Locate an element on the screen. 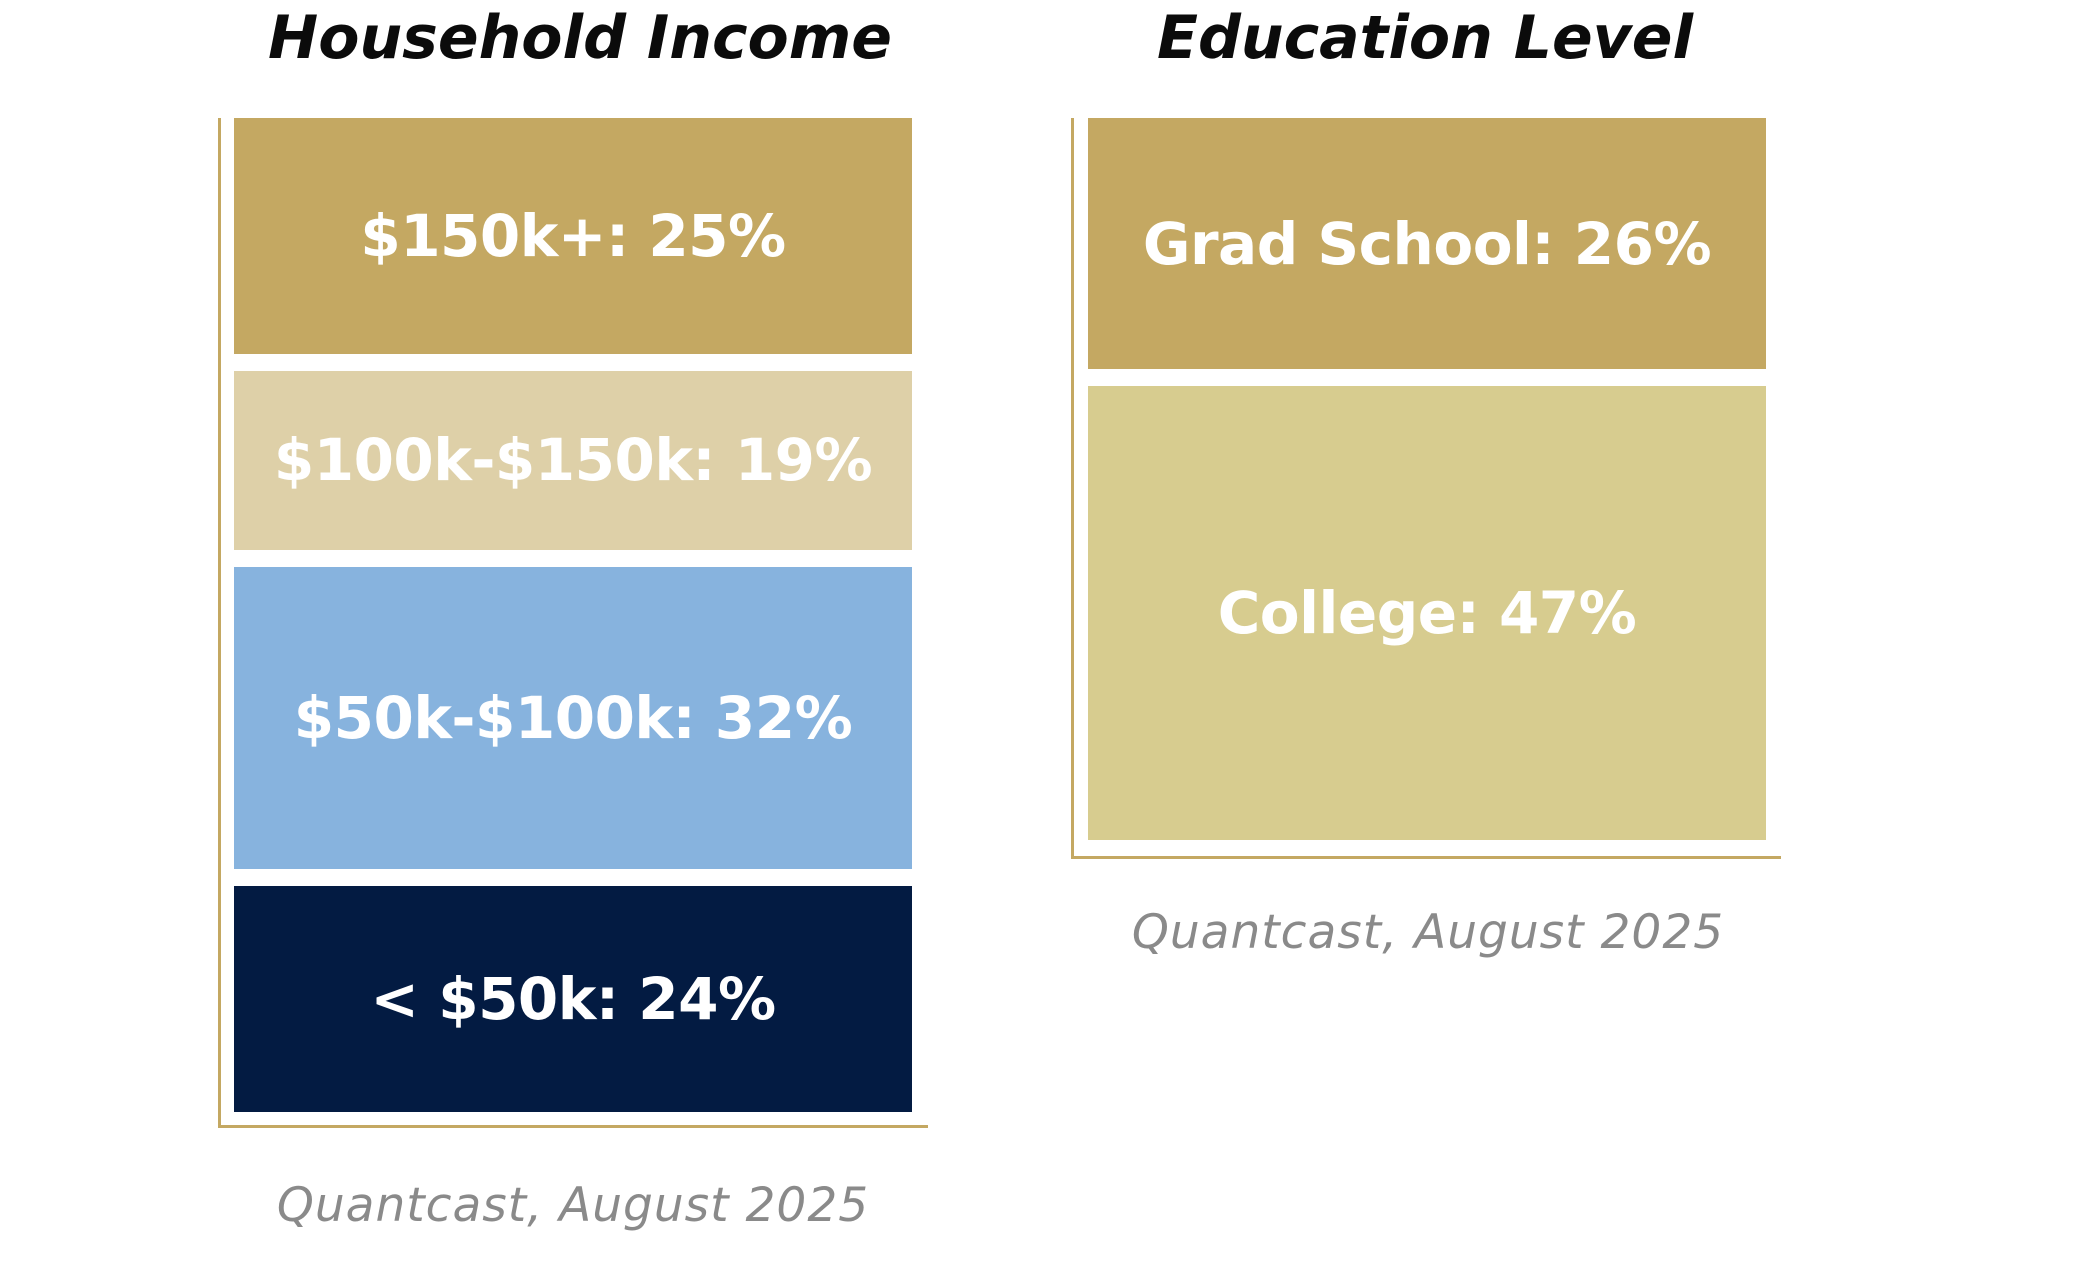  income-segment-label-4: < $50k: 24% is located at coordinates (573, 998).